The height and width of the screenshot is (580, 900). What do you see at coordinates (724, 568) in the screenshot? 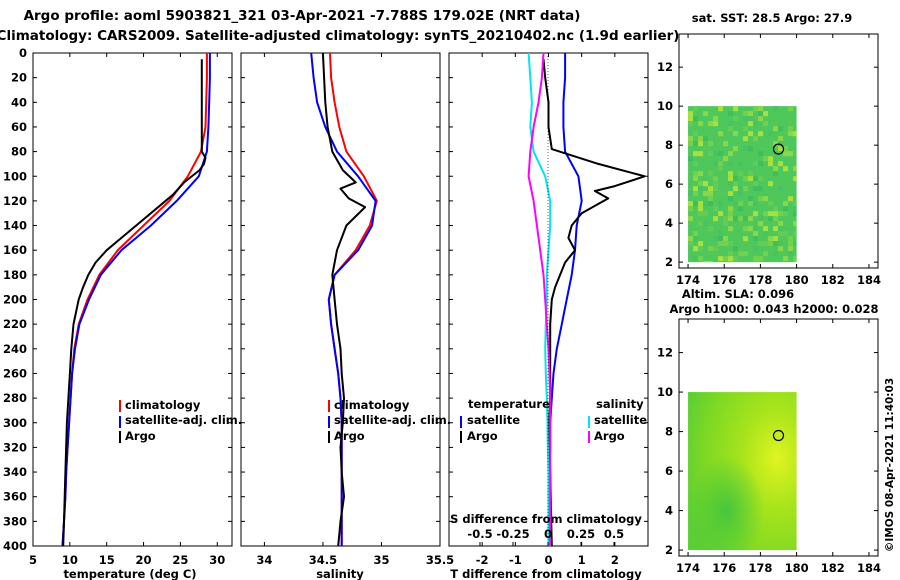
I see `map-x-tick-label: 176` at bounding box center [724, 568].